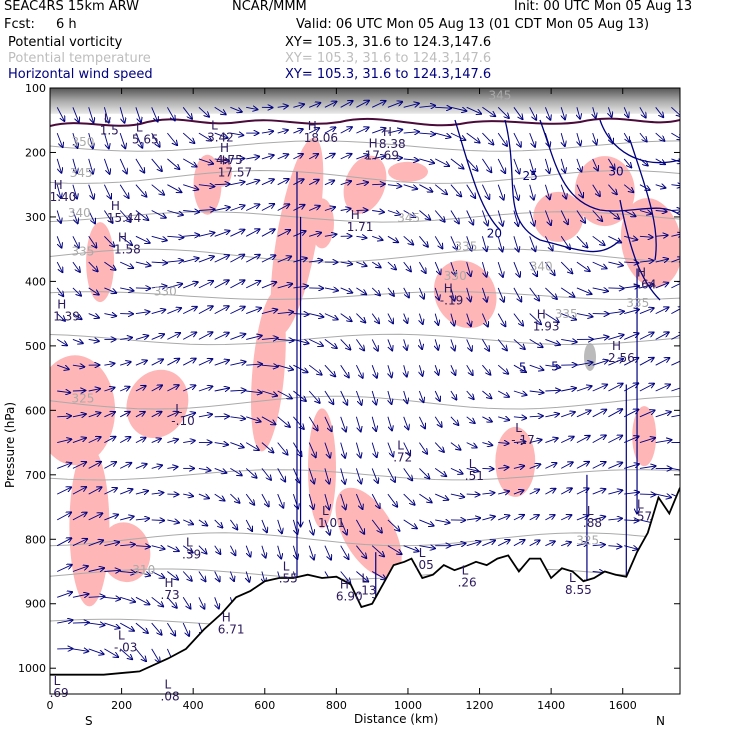  What do you see at coordinates (641, 273) in the screenshot?
I see `extremum-type-high: H` at bounding box center [641, 273].